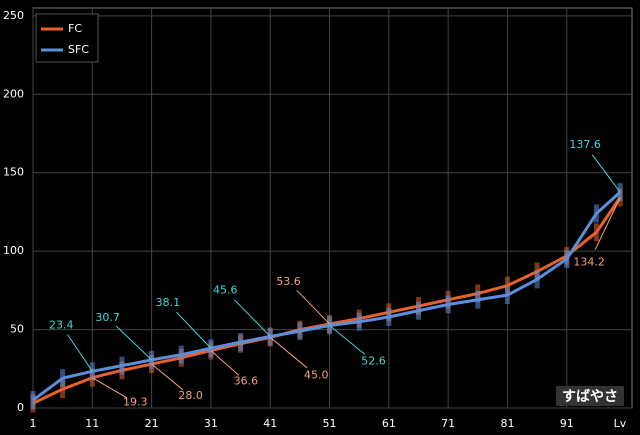 The width and height of the screenshot is (640, 435). Describe the element at coordinates (448, 423) in the screenshot. I see `x-tick-label: 71` at that location.